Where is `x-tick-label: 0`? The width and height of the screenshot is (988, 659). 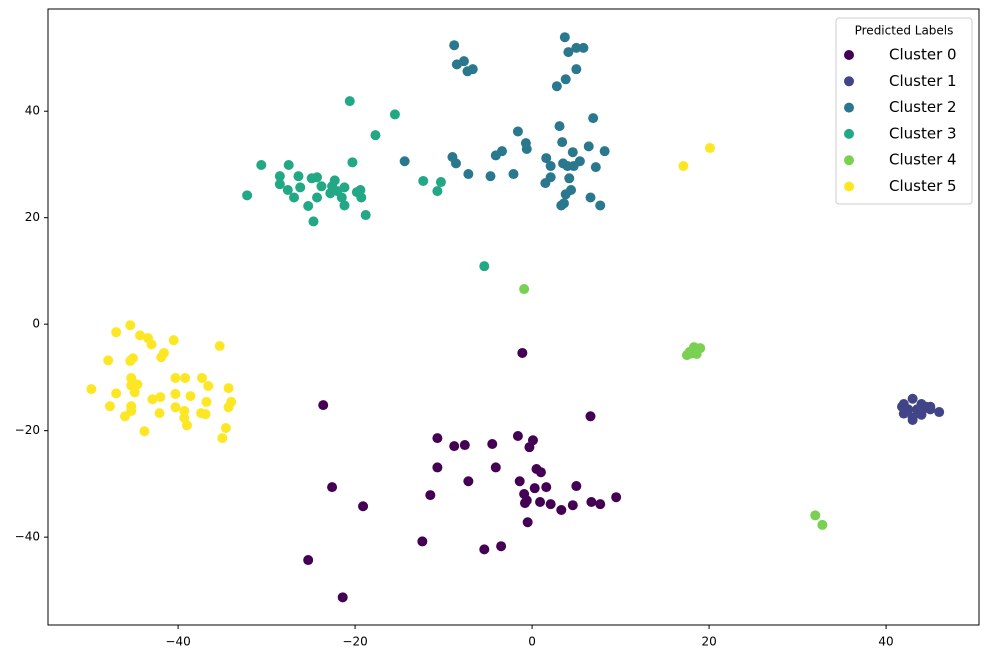 x-tick-label: 0 is located at coordinates (532, 642).